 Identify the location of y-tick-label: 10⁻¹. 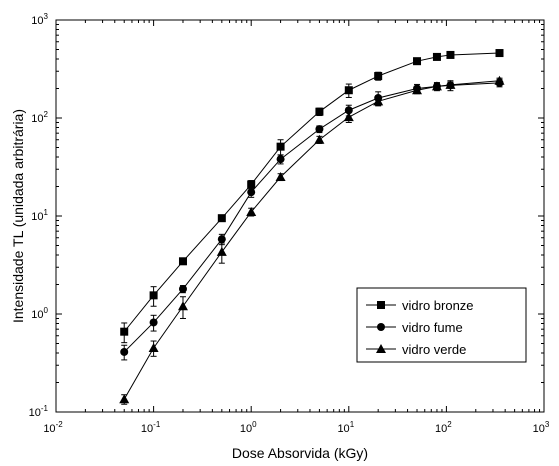
(39, 411).